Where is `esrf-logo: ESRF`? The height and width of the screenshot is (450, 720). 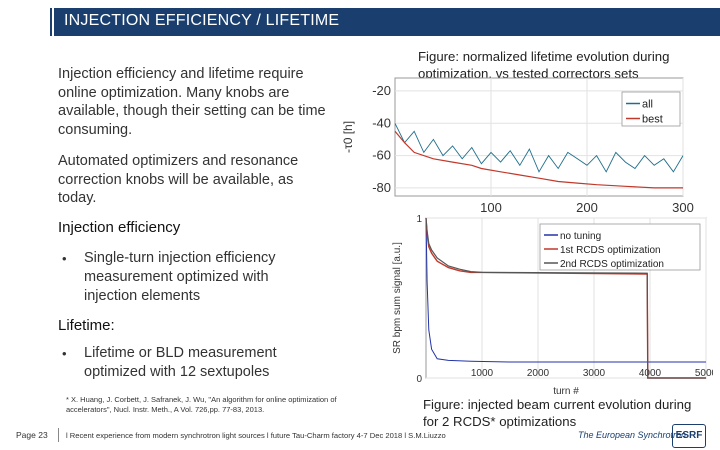 esrf-logo: ESRF is located at coordinates (689, 436).